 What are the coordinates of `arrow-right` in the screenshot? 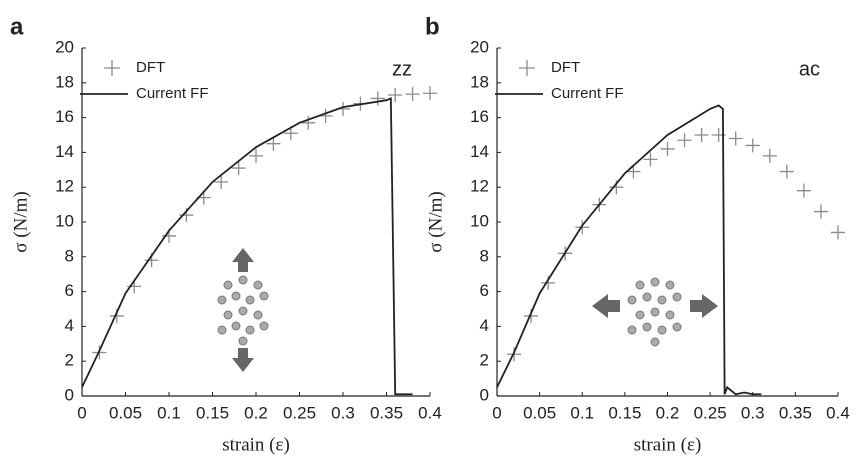 It's located at (704, 306).